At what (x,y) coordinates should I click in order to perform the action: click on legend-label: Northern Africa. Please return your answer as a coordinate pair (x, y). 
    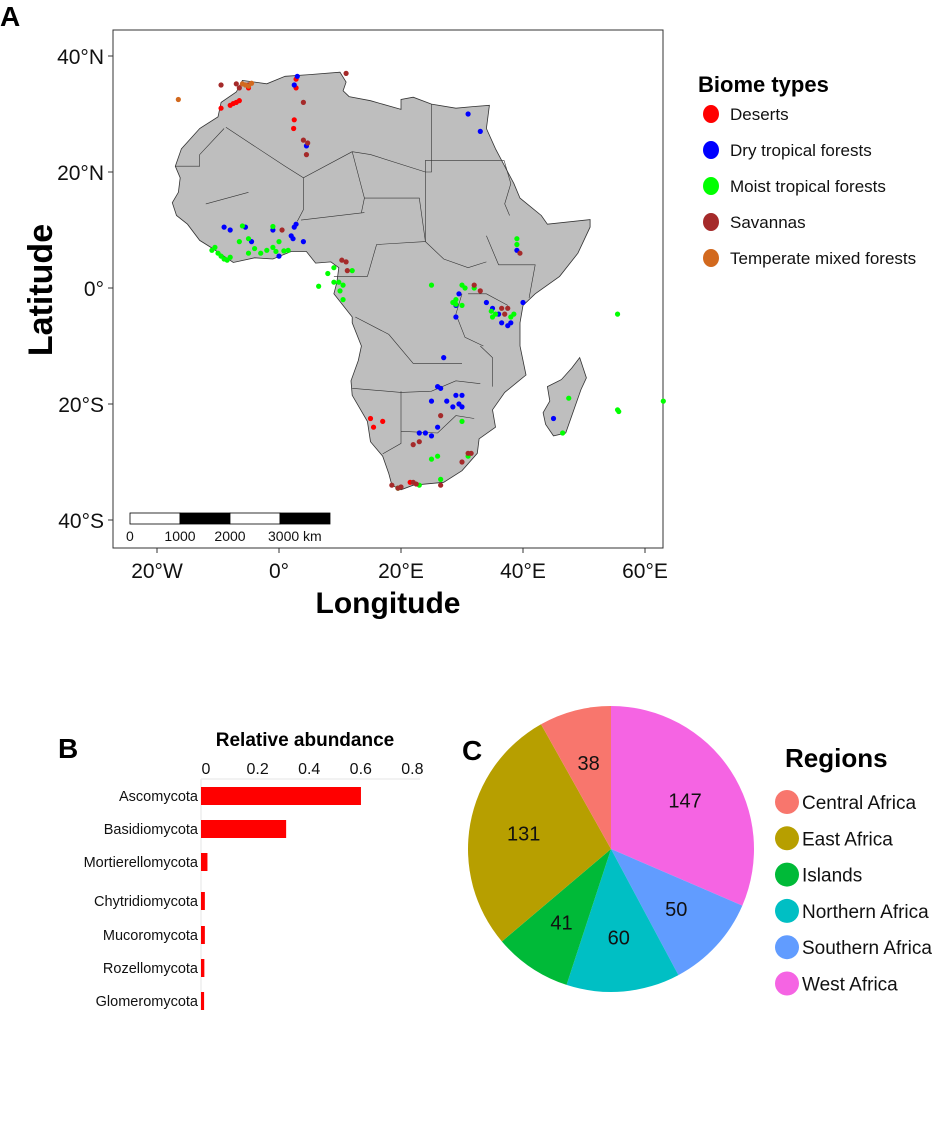
    Looking at the image, I should click on (865, 912).